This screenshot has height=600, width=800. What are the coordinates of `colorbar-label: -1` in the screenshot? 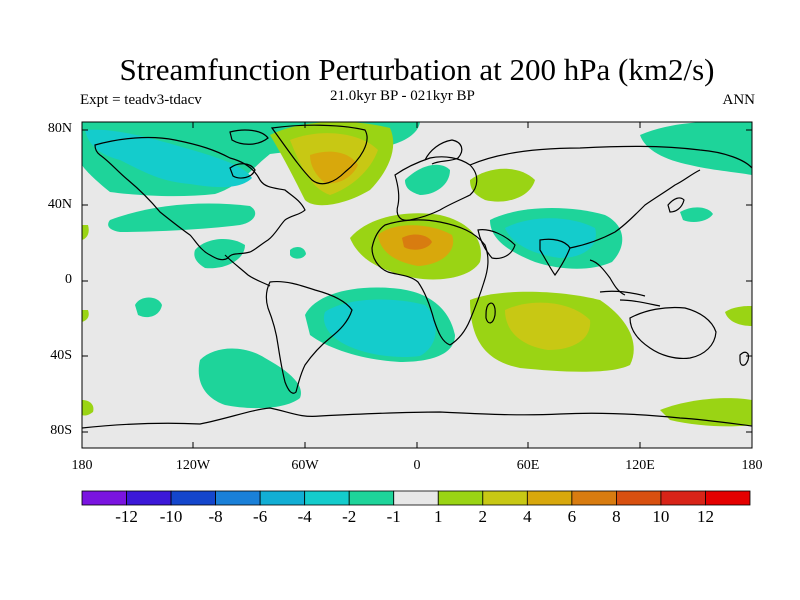 It's located at (393, 516).